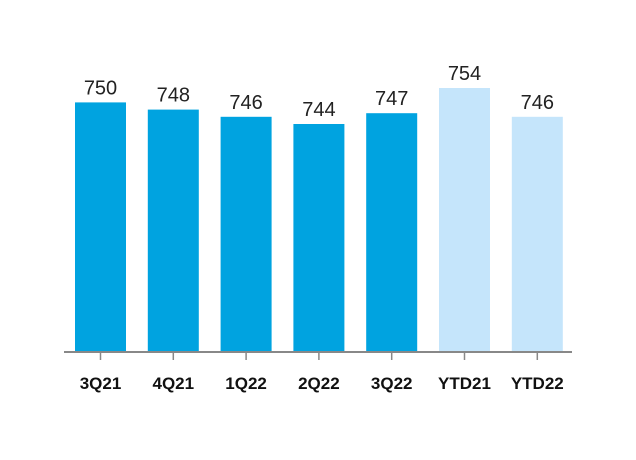 This screenshot has height=460, width=636. Describe the element at coordinates (246, 234) in the screenshot. I see `bar-1q22` at that location.